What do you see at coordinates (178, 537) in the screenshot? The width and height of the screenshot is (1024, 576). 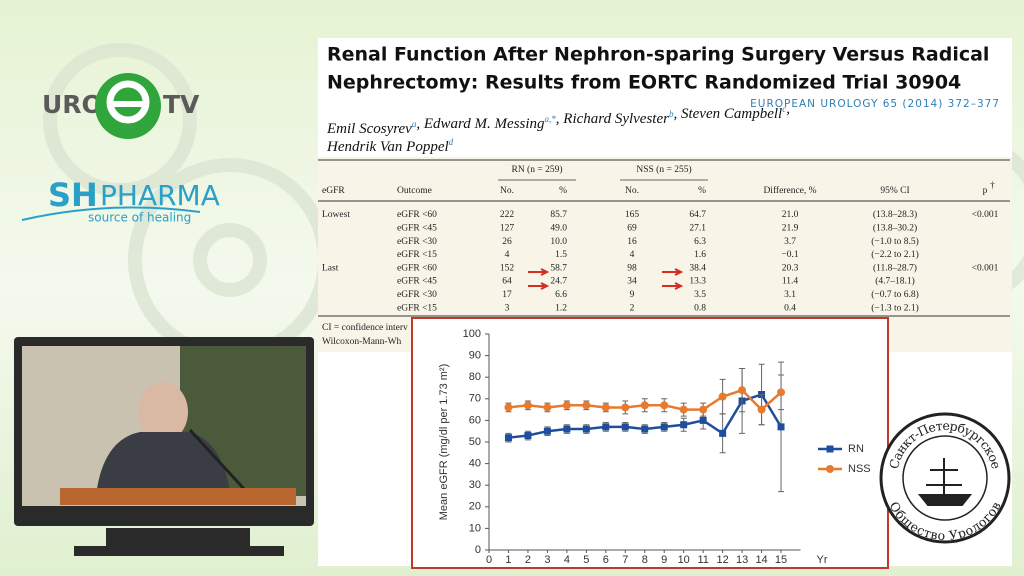 I see `monitor-neck` at bounding box center [178, 537].